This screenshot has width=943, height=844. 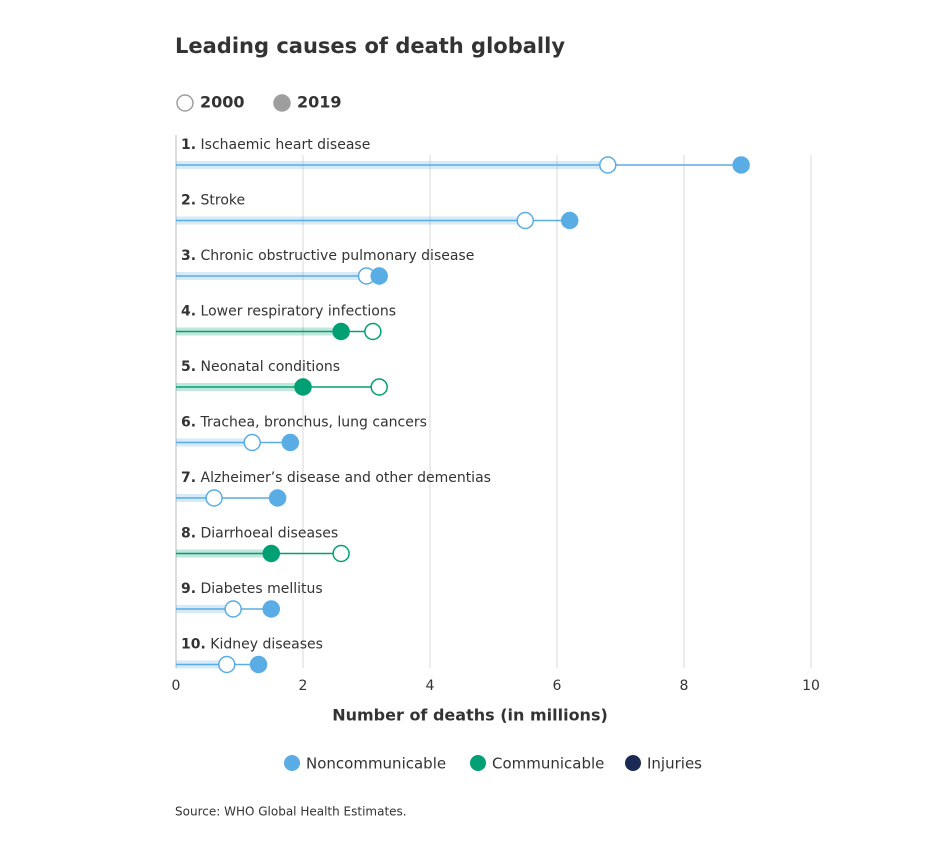 I want to click on category-name: Stroke, so click(x=223, y=201).